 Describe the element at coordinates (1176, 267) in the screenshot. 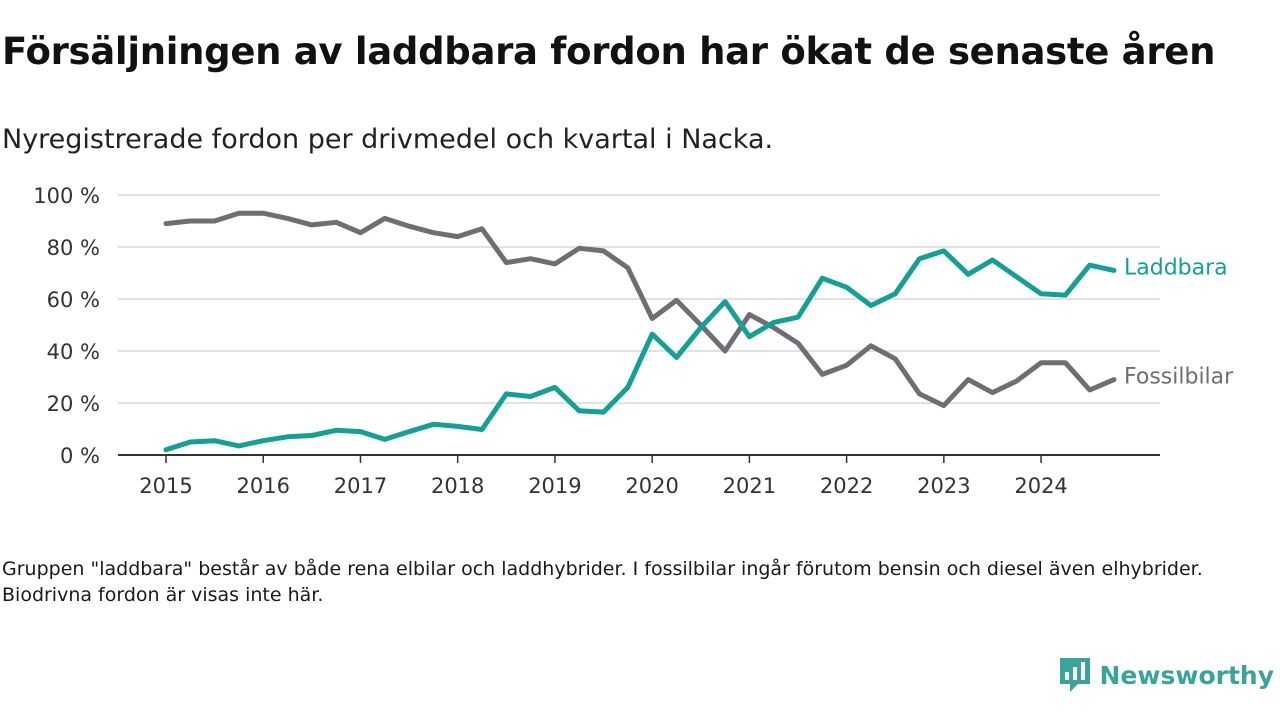

I see `series-label-laddbara: Laddbara` at that location.